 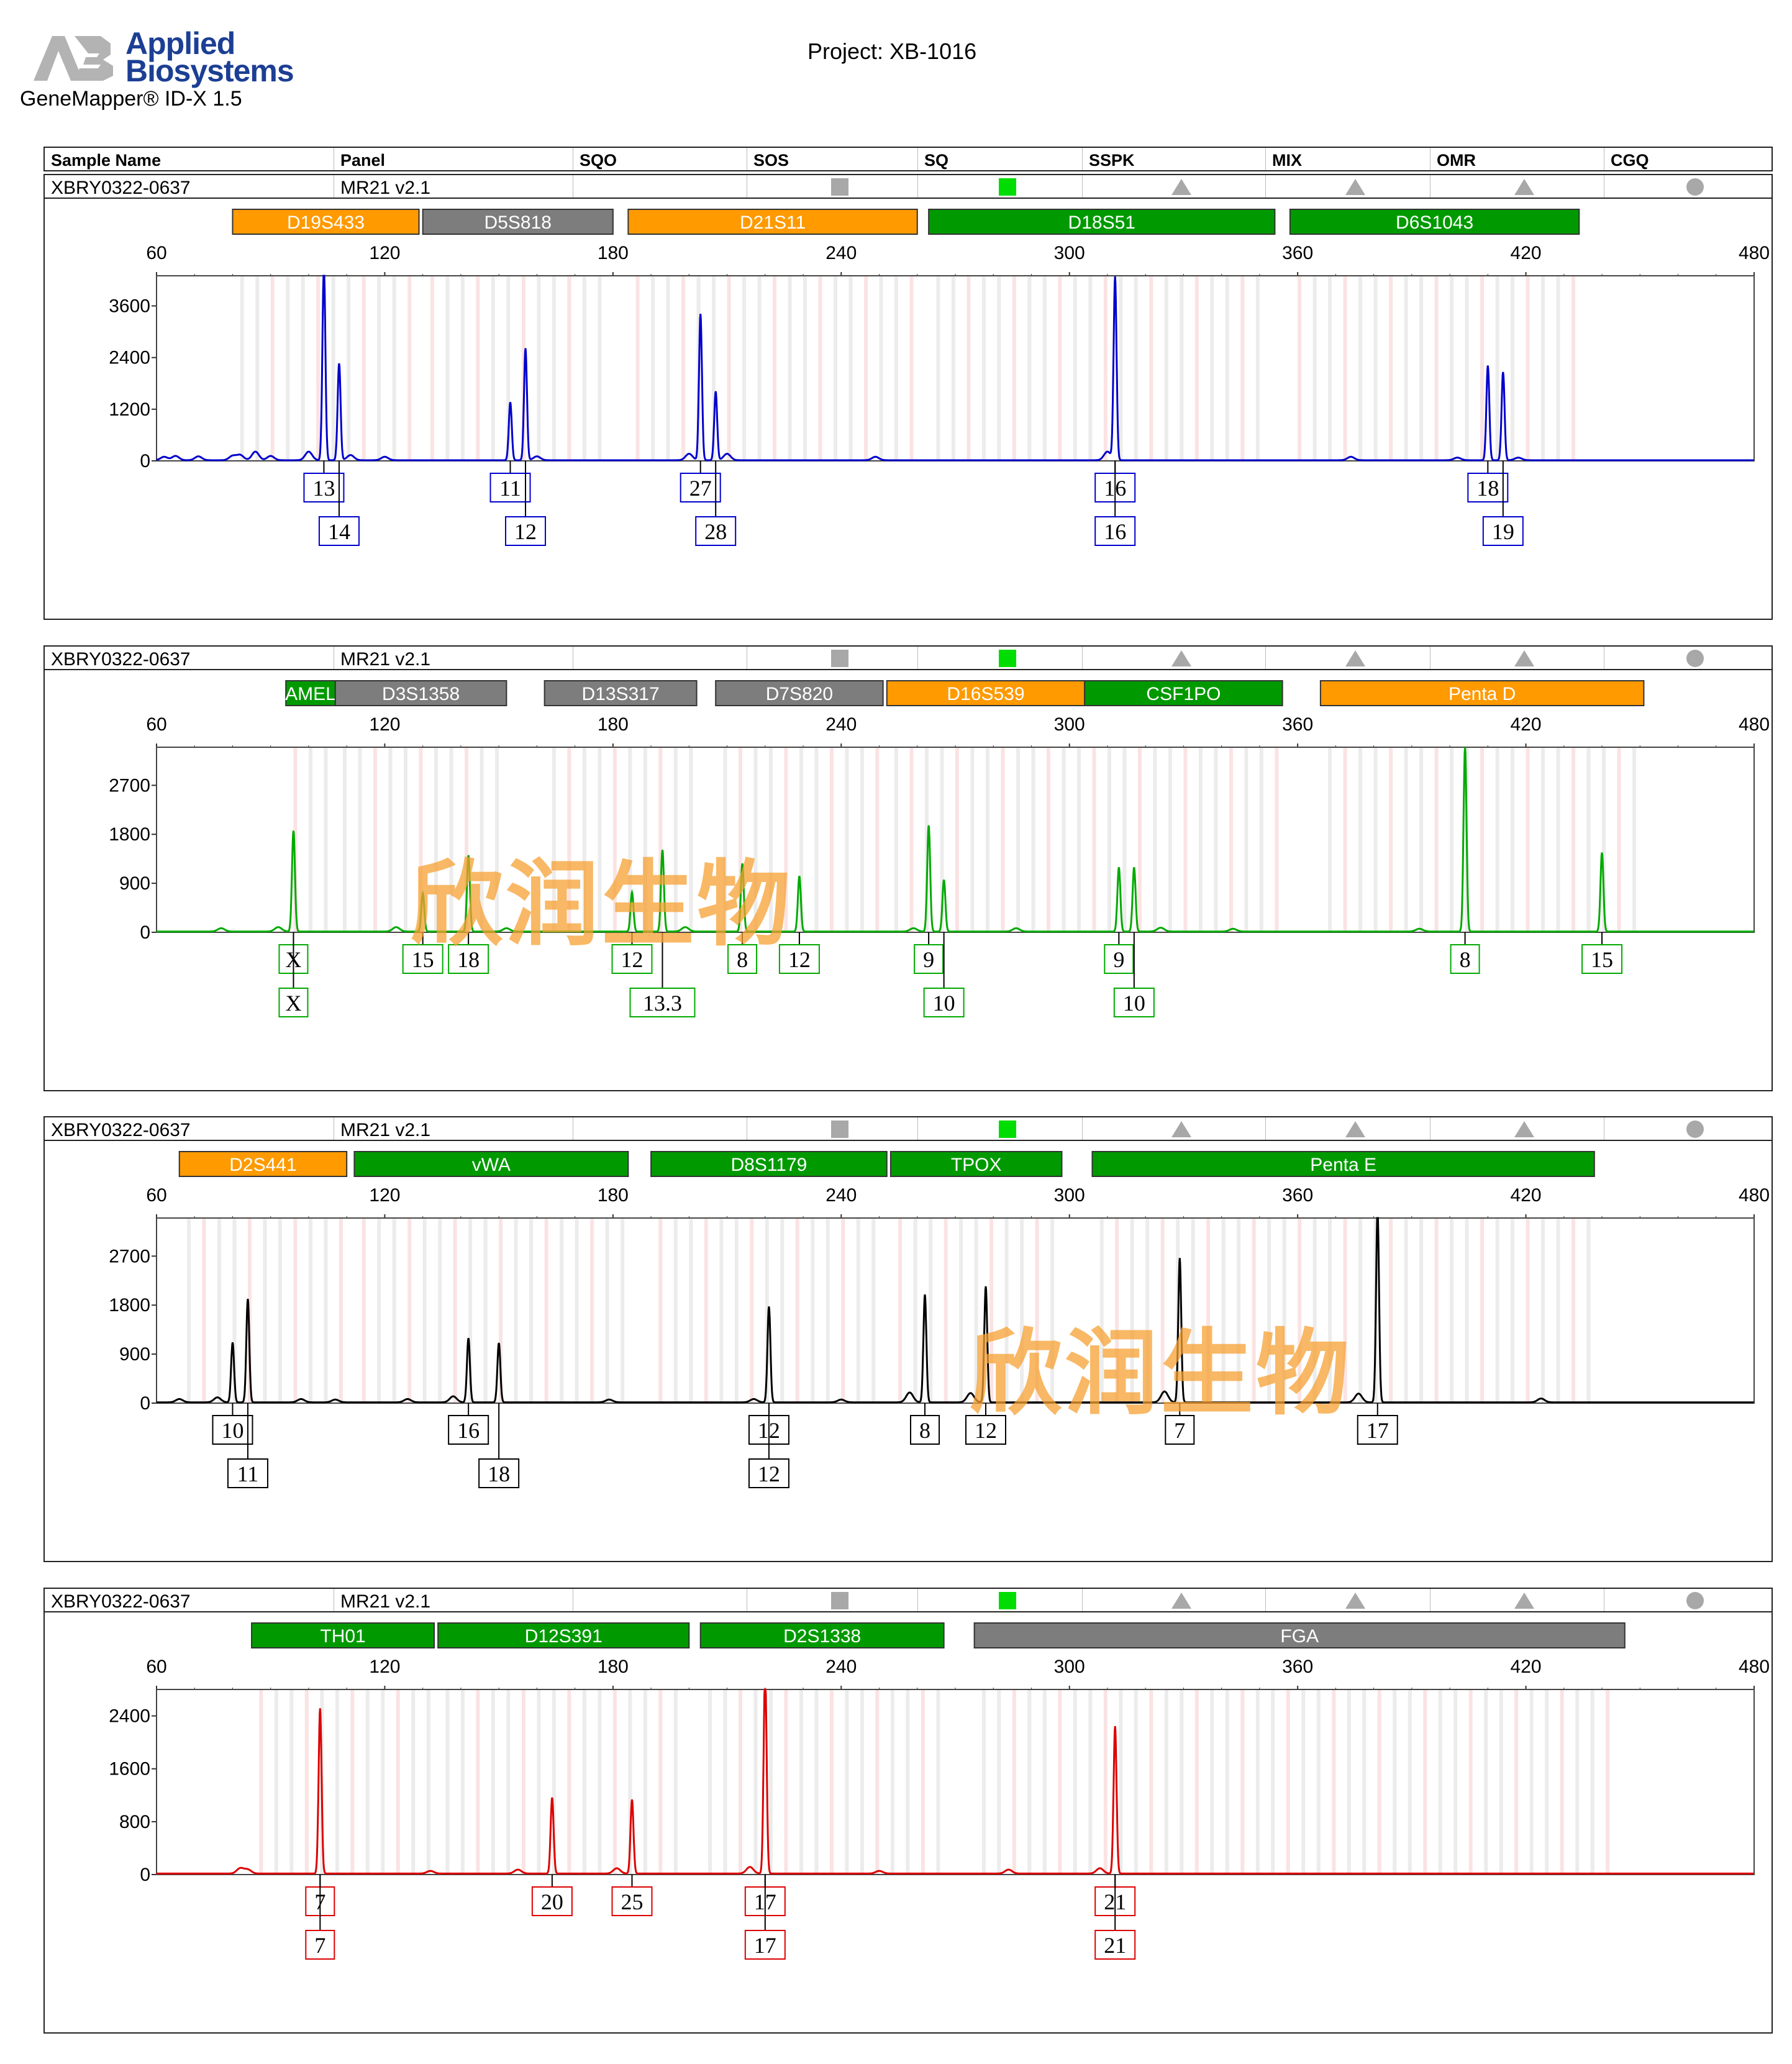 I want to click on y-tick-label: 2700, so click(x=129, y=785).